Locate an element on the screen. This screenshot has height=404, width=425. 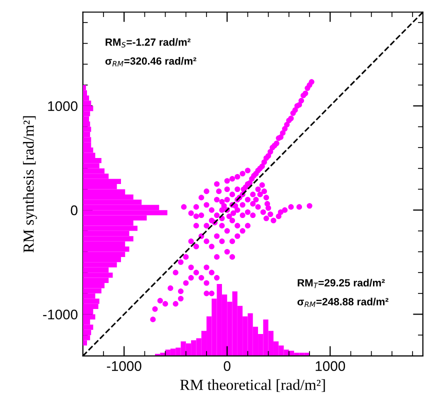
y-tick-label: 0 is located at coordinates (74, 210).